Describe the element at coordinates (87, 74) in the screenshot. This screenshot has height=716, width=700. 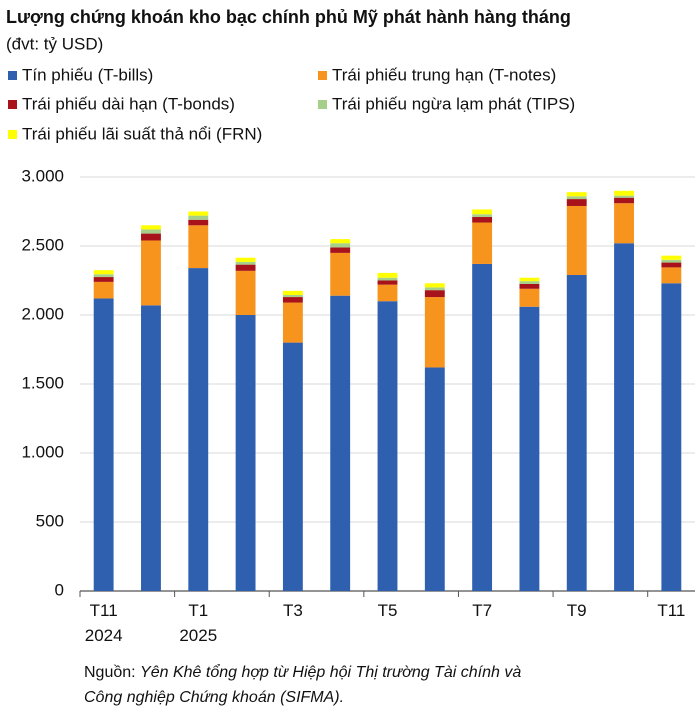
I see `legend-label: Tín phiếu (T-bills)` at that location.